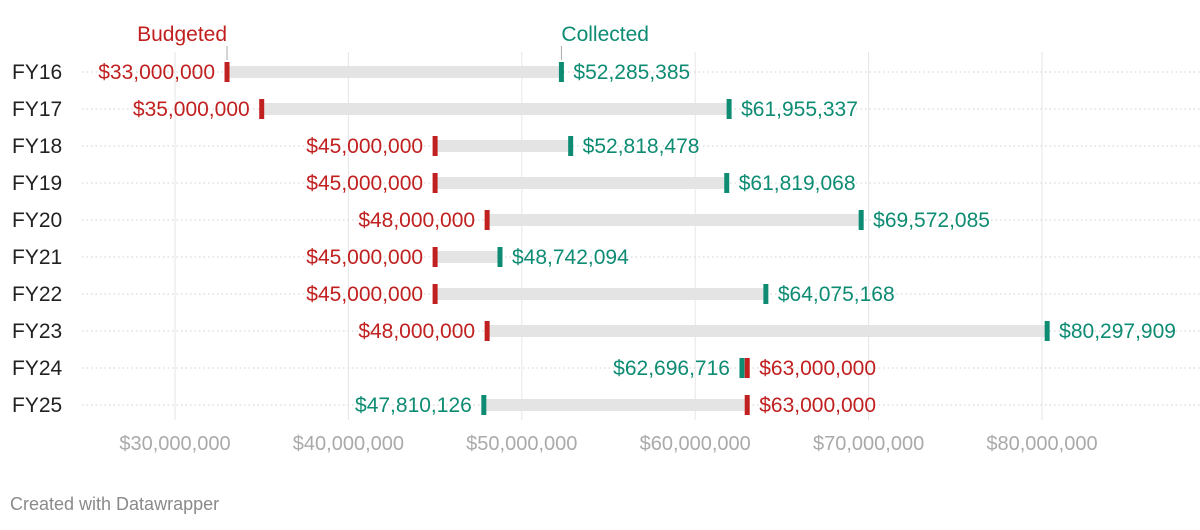 This screenshot has height=530, width=1200. I want to click on x-tick-label: $70,000,000, so click(868, 444).